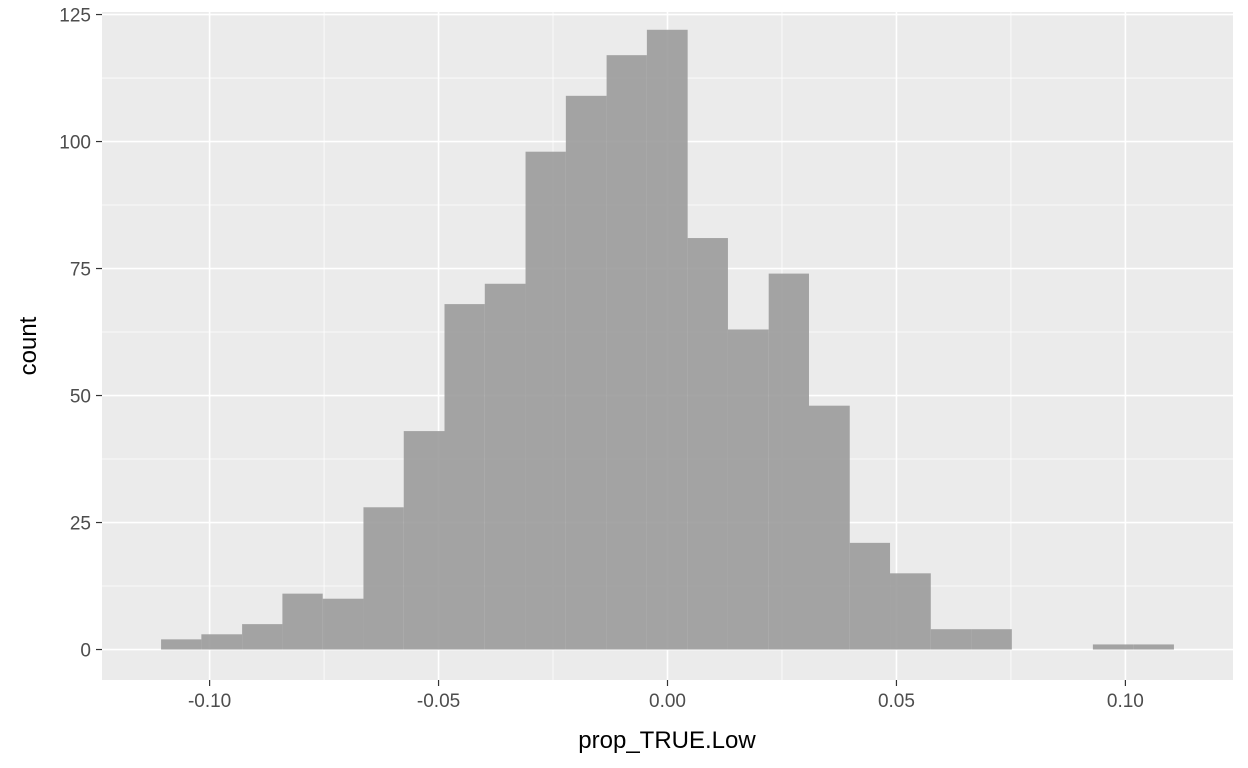  What do you see at coordinates (80, 334) in the screenshot?
I see `y-axis: 0 25 50 75 100 125` at bounding box center [80, 334].